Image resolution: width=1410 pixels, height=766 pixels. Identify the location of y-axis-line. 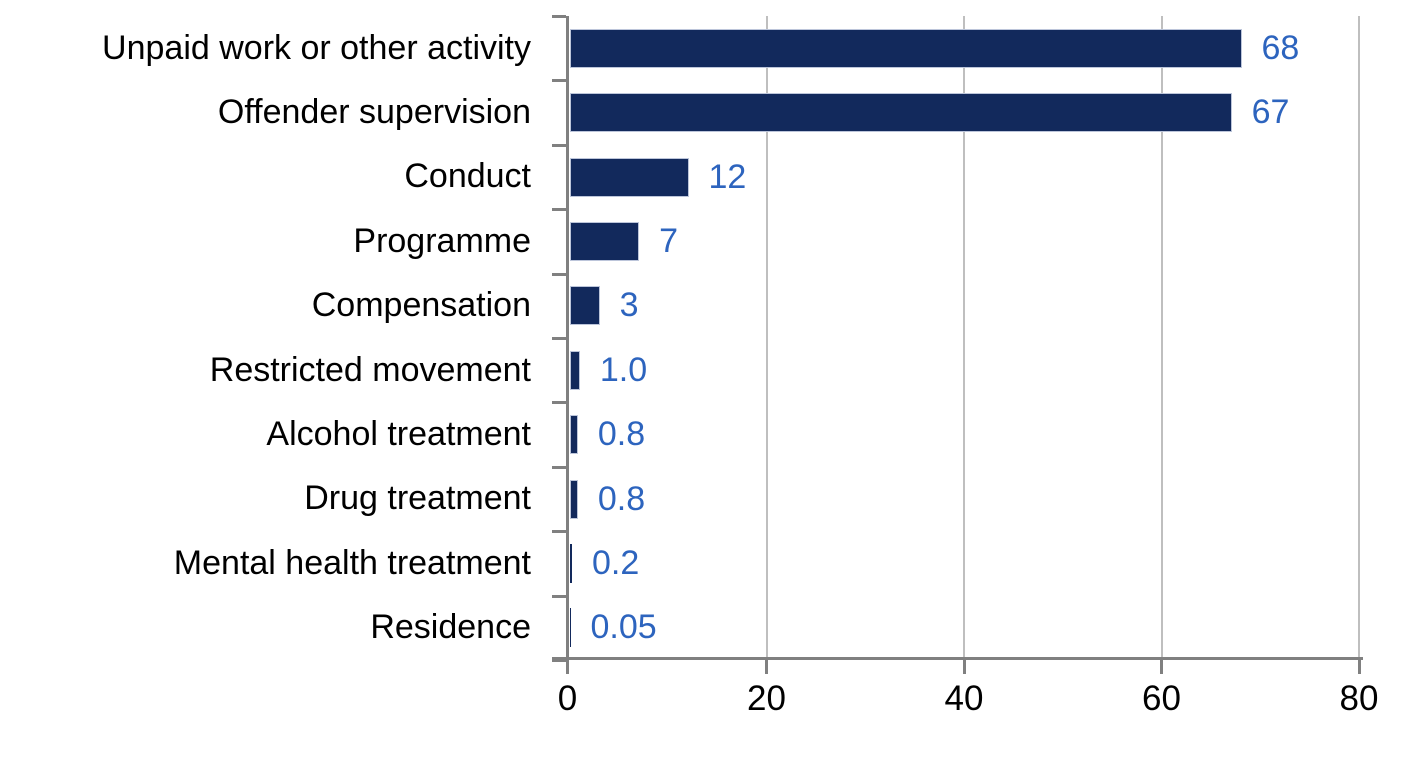
(567, 345).